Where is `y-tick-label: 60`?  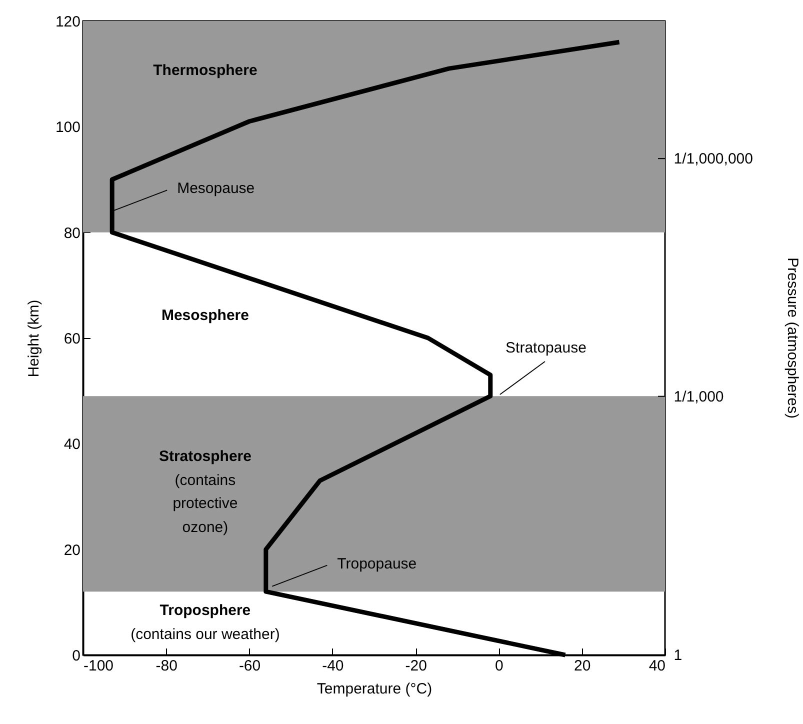 y-tick-label: 60 is located at coordinates (72, 339).